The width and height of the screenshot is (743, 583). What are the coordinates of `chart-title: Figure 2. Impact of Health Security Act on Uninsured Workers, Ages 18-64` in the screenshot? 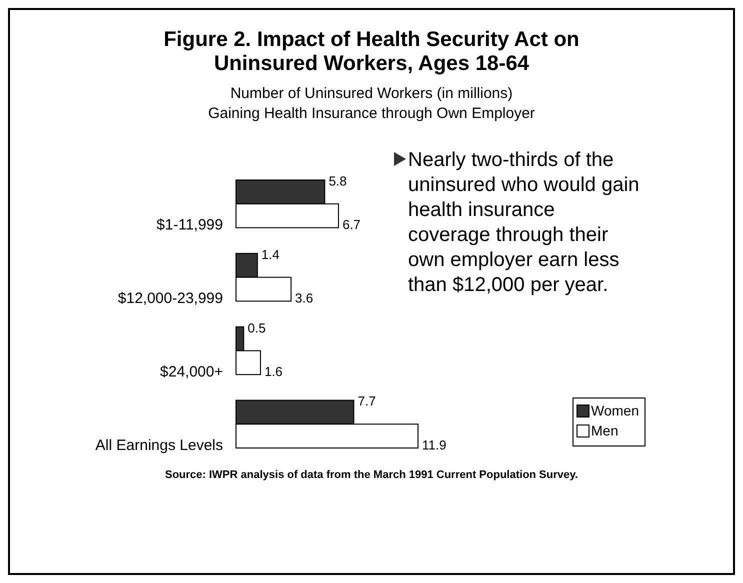 It's located at (372, 51).